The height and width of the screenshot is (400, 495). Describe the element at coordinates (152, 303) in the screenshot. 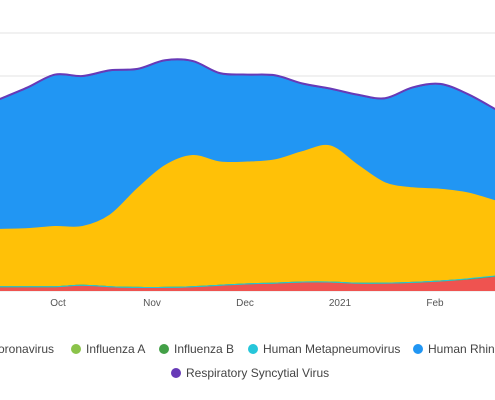

I see `x-tick-label-1: Nov` at that location.